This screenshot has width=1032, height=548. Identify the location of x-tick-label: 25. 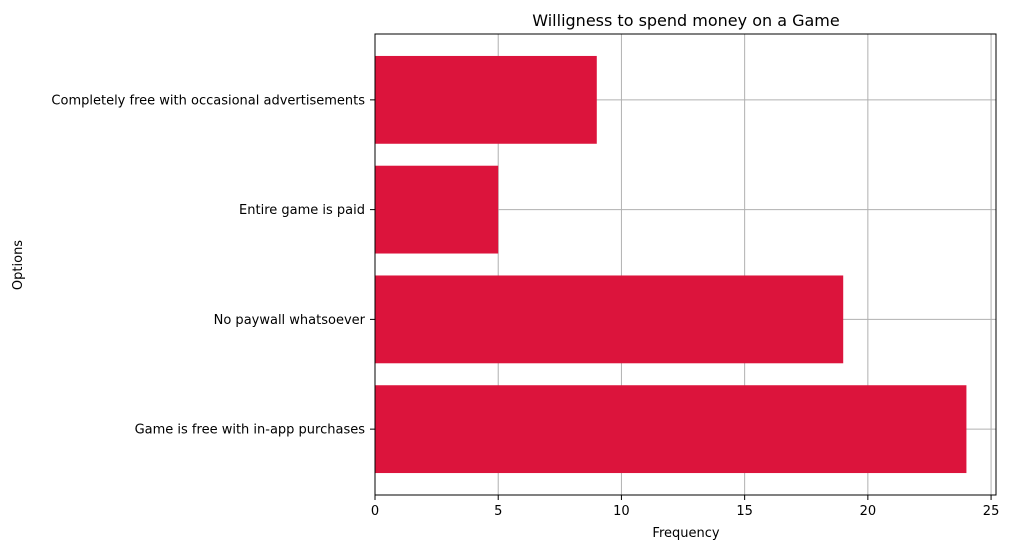
(991, 511).